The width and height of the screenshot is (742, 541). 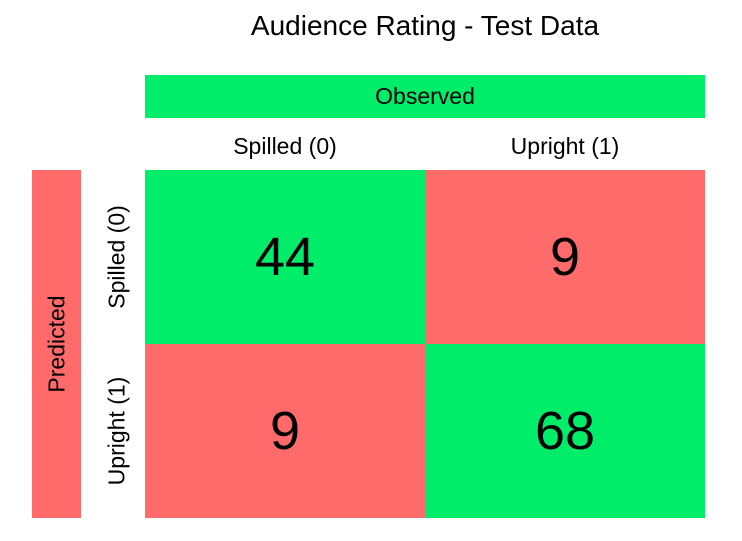 What do you see at coordinates (285, 431) in the screenshot?
I see `matrix-cell-upright-spilled: 9` at bounding box center [285, 431].